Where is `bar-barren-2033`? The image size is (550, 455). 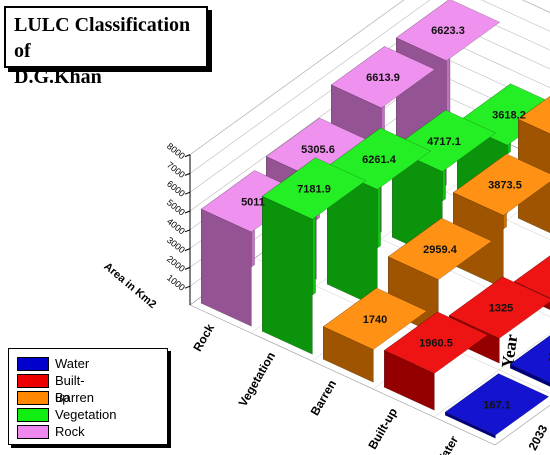
bar-barren-2033 is located at coordinates (375, 335).